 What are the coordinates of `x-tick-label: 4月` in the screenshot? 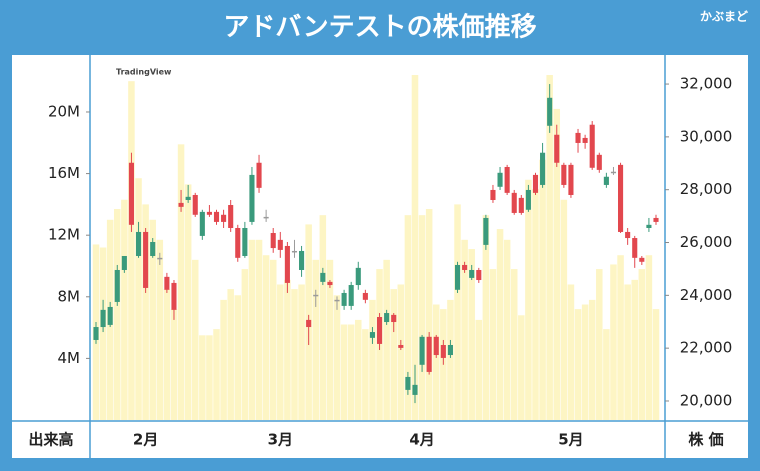 It's located at (421, 440).